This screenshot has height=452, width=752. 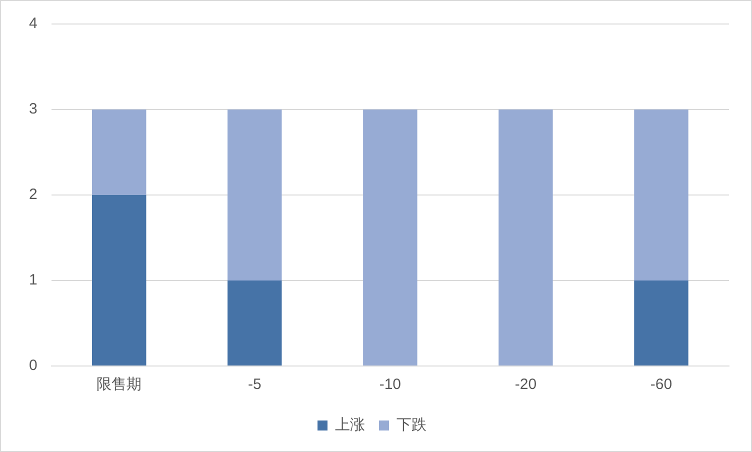 I want to click on x-tick-label: -5, so click(x=255, y=385).